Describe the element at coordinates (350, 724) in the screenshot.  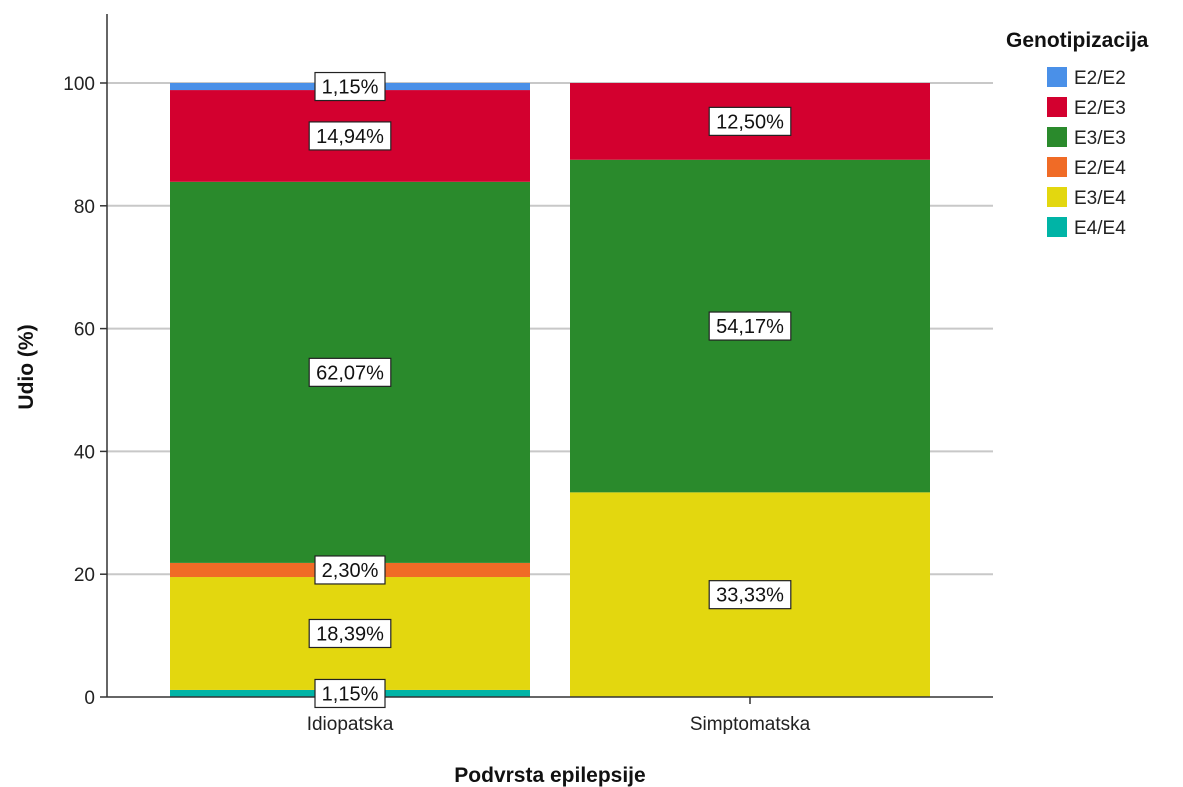
I see `x-tick-label: Idiopatska` at that location.